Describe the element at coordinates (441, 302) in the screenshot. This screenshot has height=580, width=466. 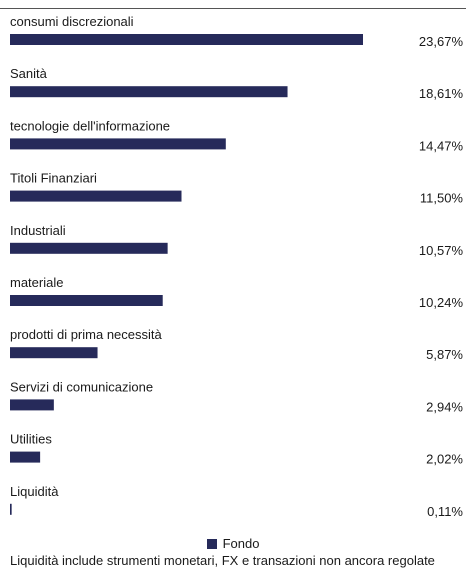
I see `value-label: 10,24%` at that location.